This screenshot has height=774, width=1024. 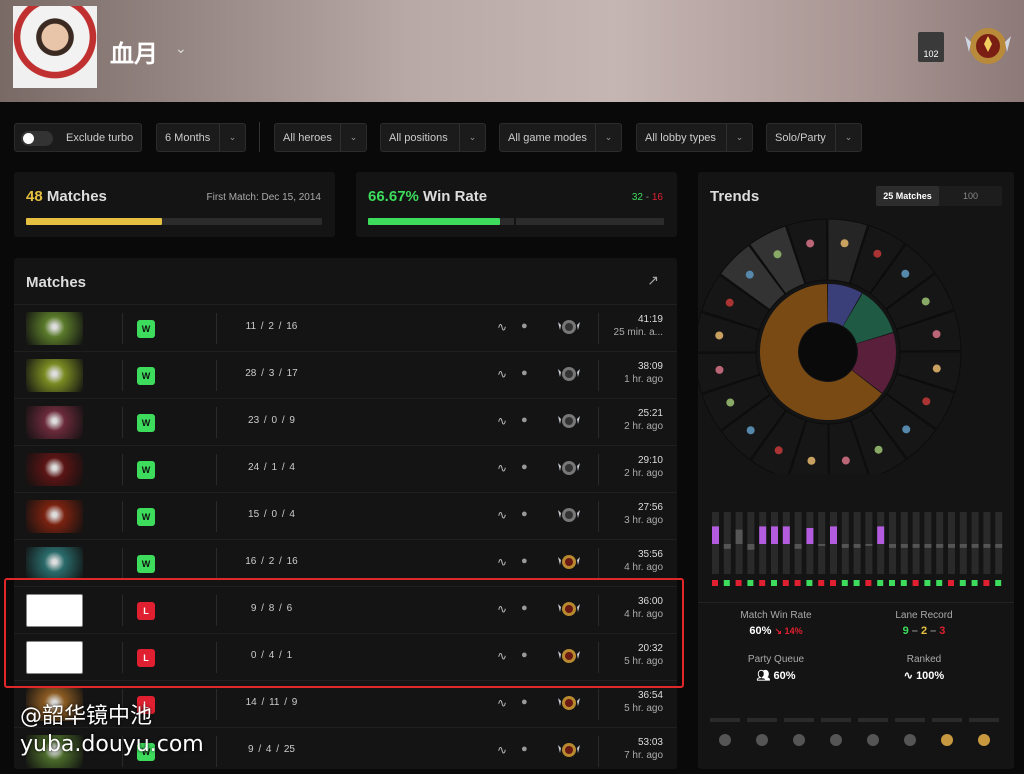 What do you see at coordinates (345, 703) in the screenshot?
I see `match-row: L 14 / 11 / 9 ∿ ● 36:54 5 hr. ago` at bounding box center [345, 703].